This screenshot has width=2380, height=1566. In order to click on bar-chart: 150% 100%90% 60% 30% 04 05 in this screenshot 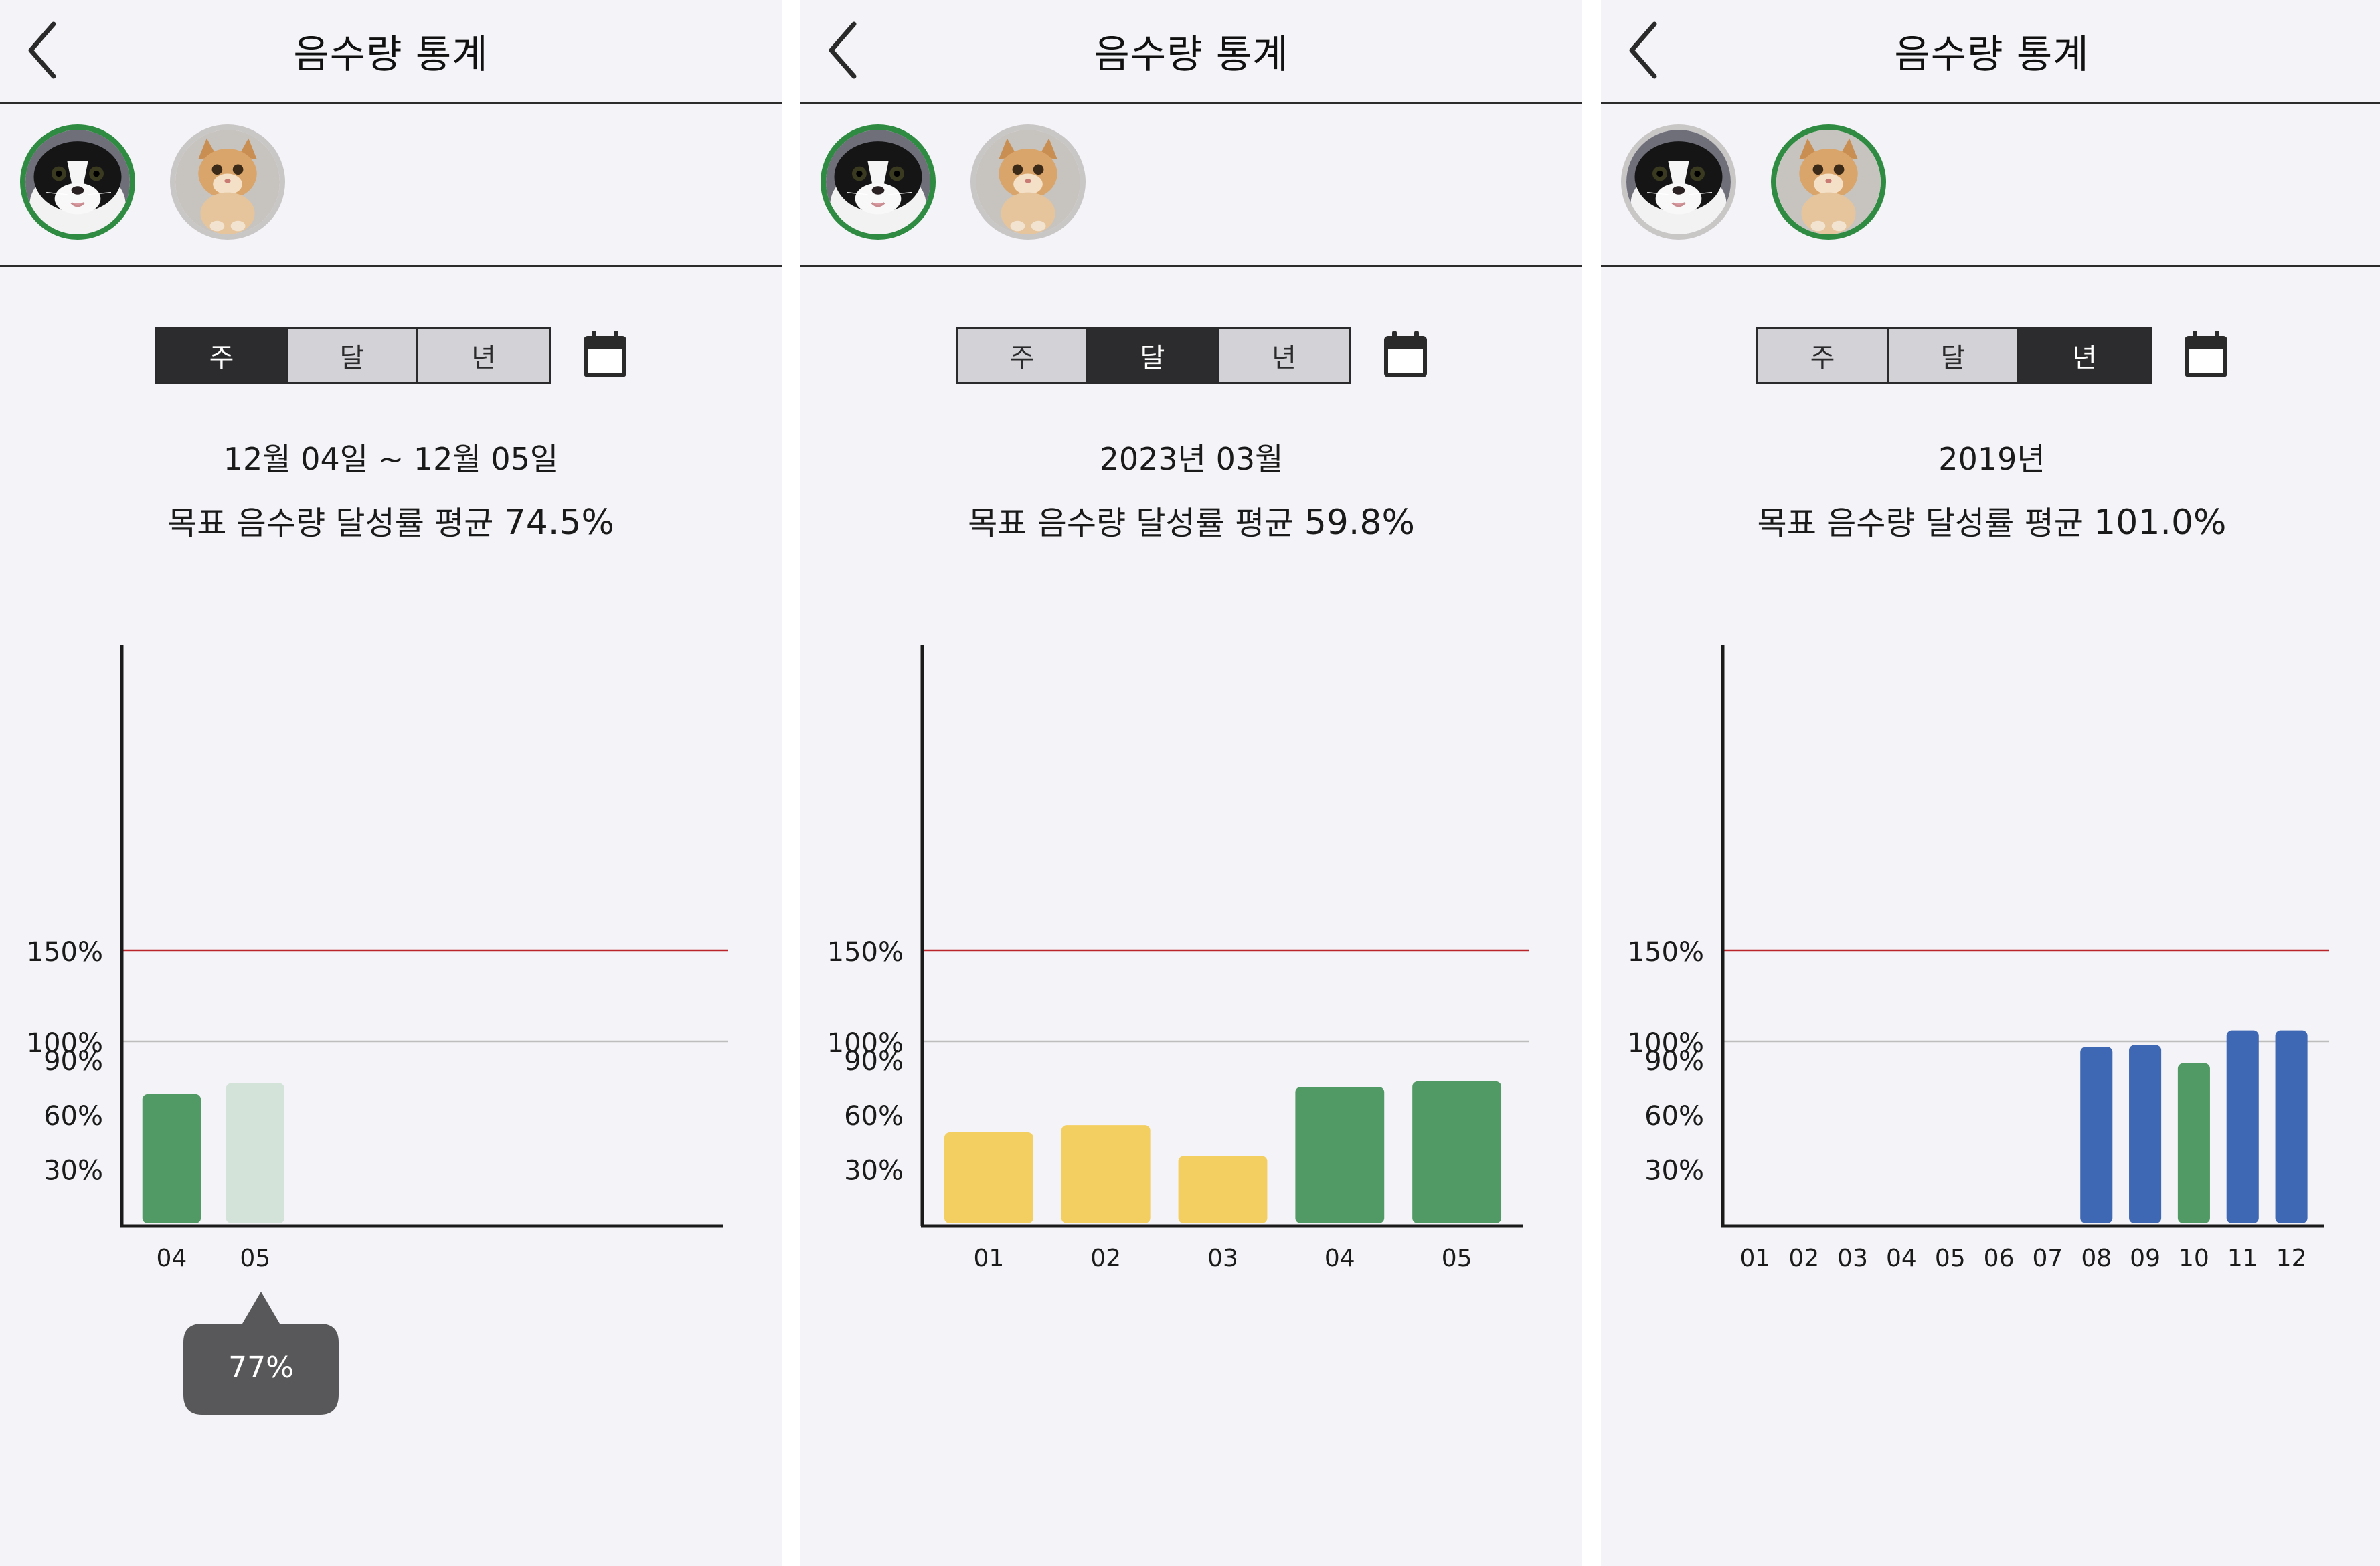, I will do `click(377, 958)`.